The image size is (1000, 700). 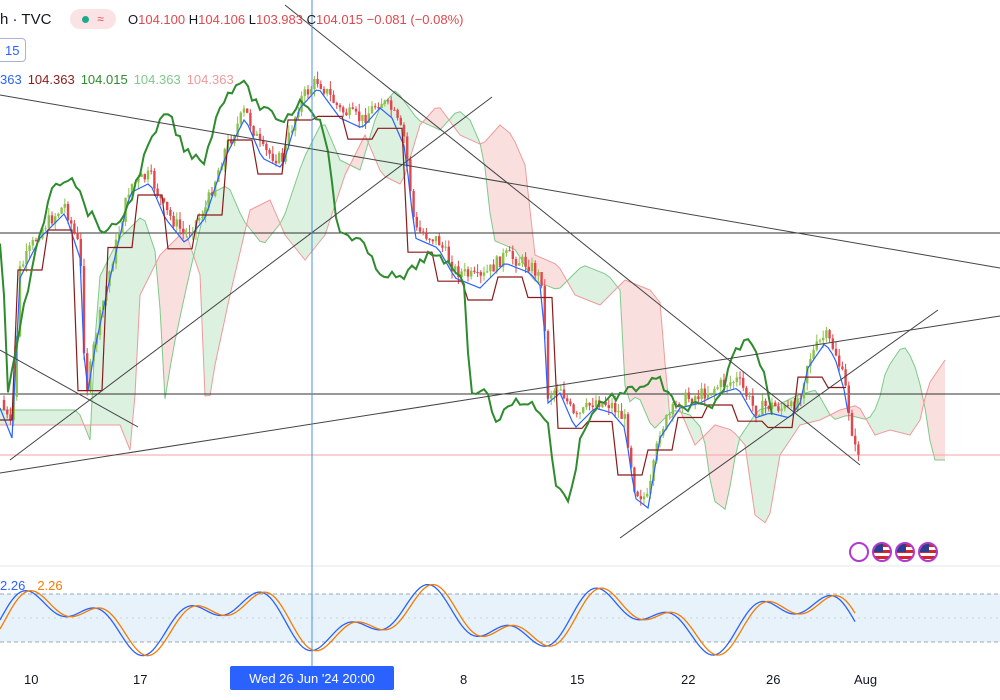 I want to click on x-tick-label: 17, so click(x=140, y=679).